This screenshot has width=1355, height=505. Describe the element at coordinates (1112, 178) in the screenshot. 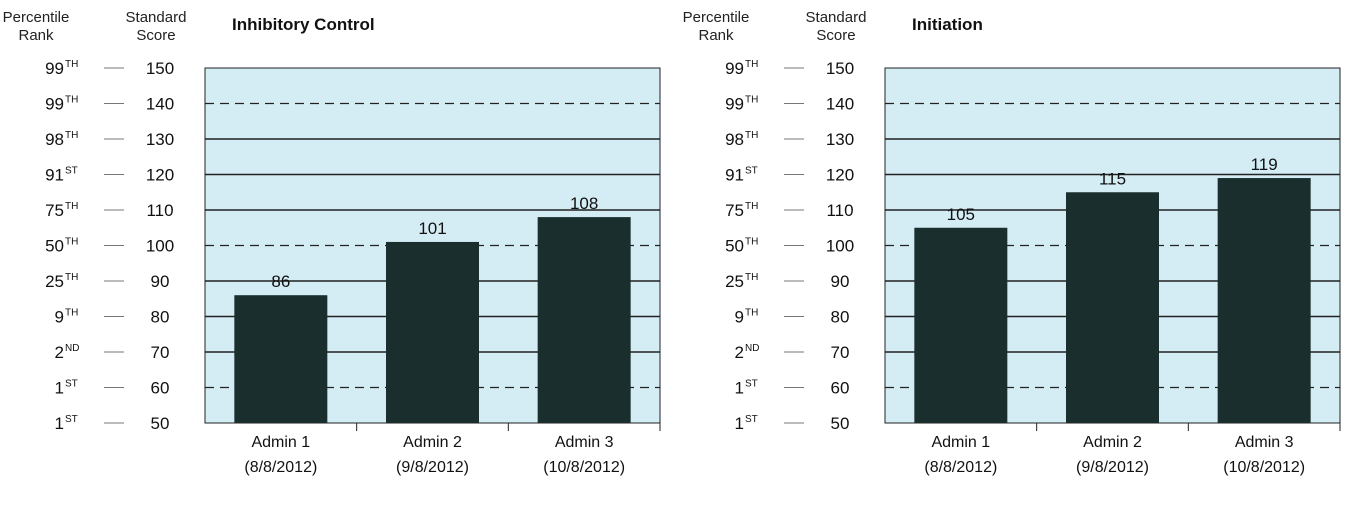

I see `data-label: 115` at that location.